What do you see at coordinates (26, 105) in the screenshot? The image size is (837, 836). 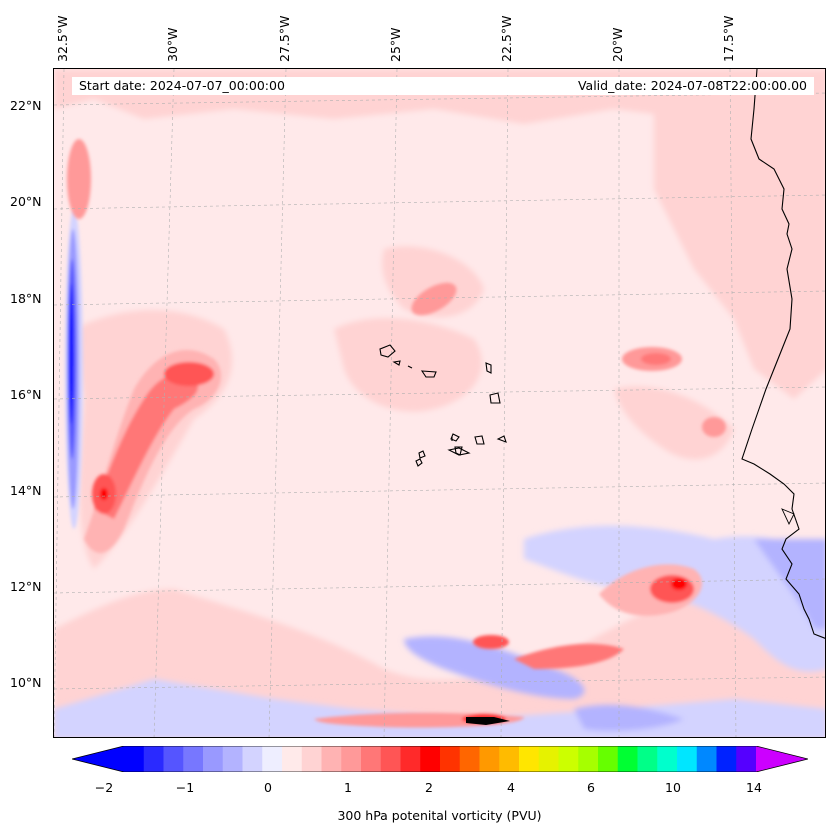 I see `lat-label-22n: 22°N` at bounding box center [26, 105].